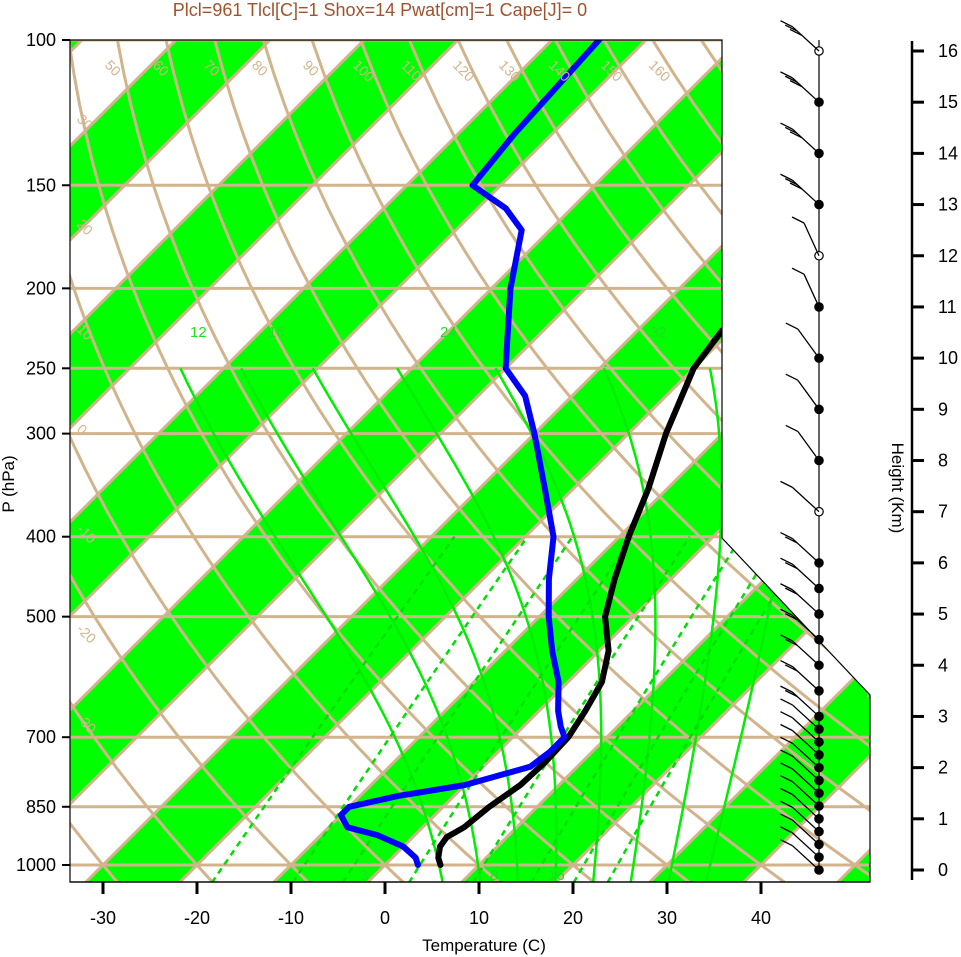  I want to click on height-tick-label: 12, so click(948, 256).